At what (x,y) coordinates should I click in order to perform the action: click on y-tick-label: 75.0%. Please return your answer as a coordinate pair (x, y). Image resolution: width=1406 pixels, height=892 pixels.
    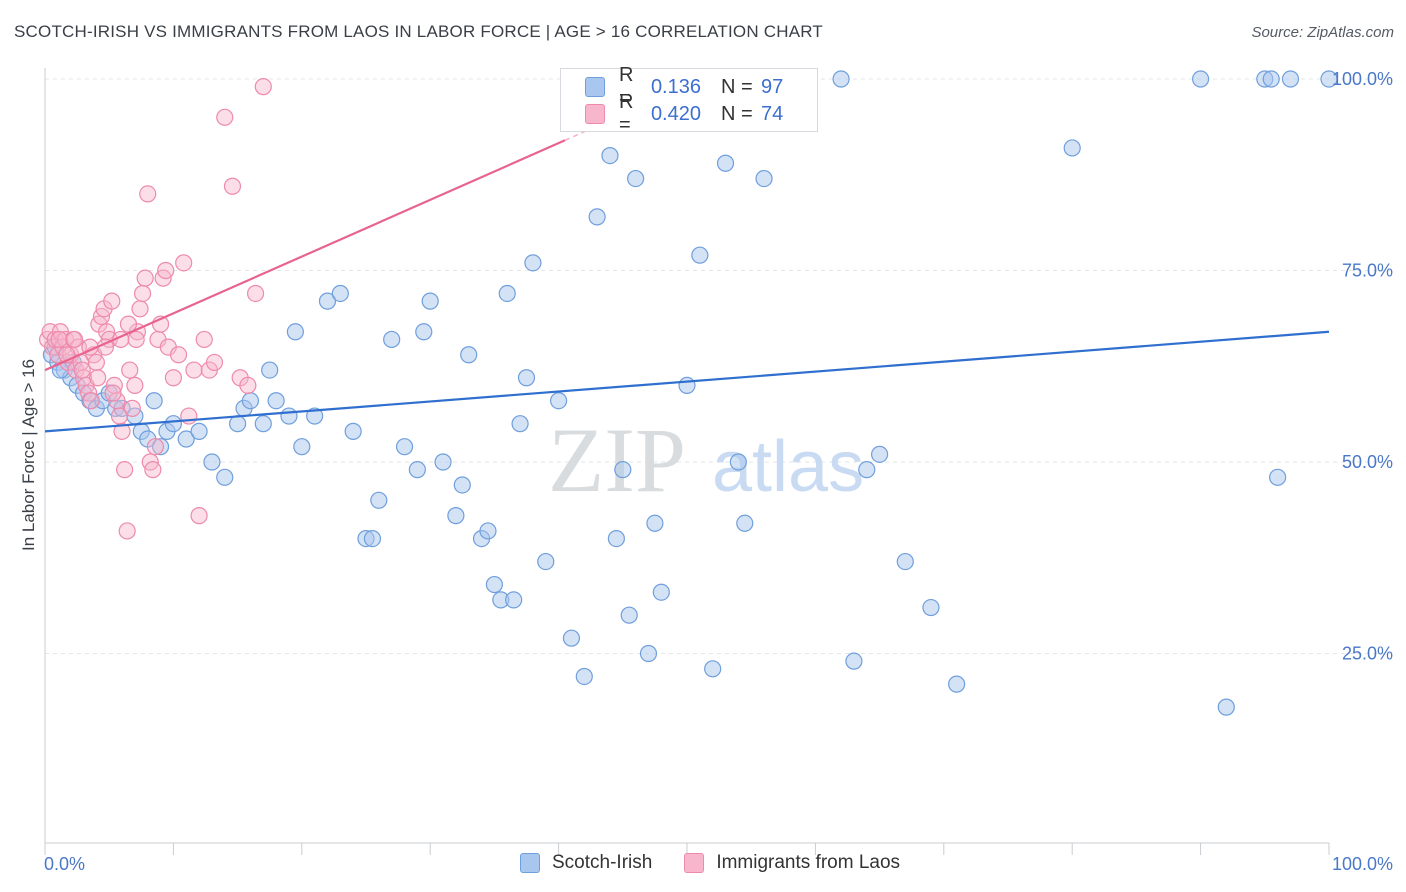
    Looking at the image, I should click on (1367, 271).